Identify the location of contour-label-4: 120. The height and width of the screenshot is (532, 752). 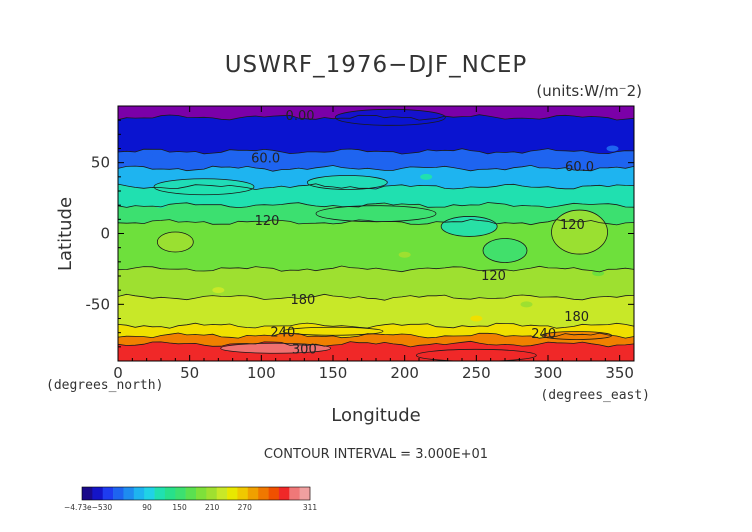
(572, 225).